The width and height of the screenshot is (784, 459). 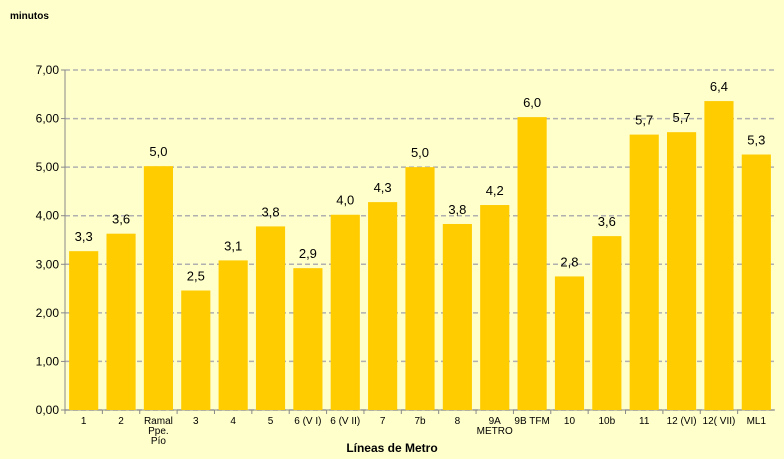 I want to click on value-label: 4,0, so click(x=345, y=200).